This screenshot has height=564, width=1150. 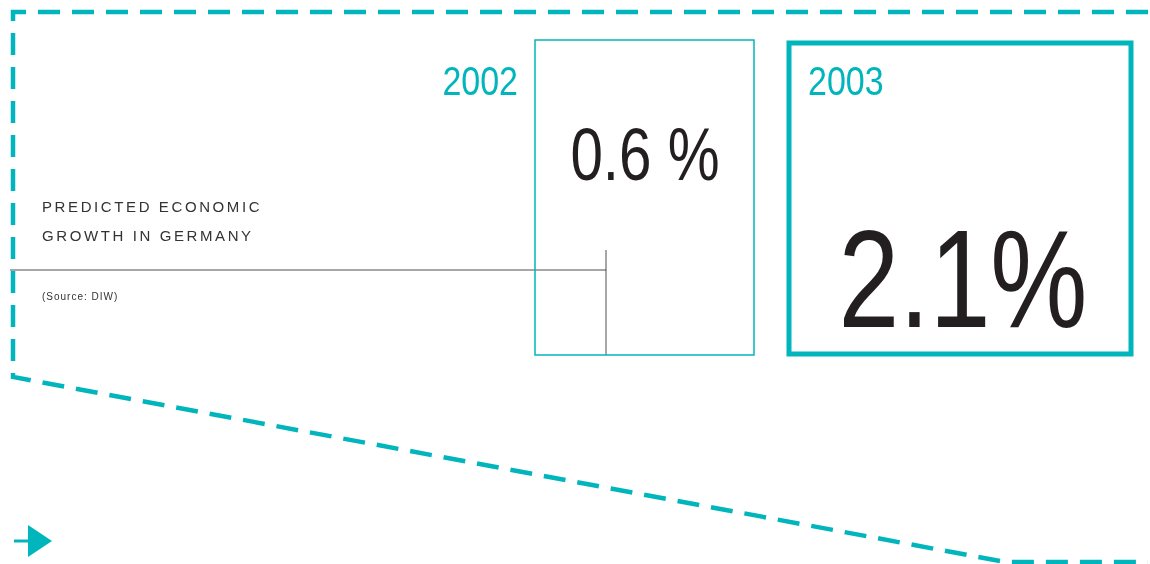 What do you see at coordinates (645, 153) in the screenshot?
I see `data-label: 0.6 %` at bounding box center [645, 153].